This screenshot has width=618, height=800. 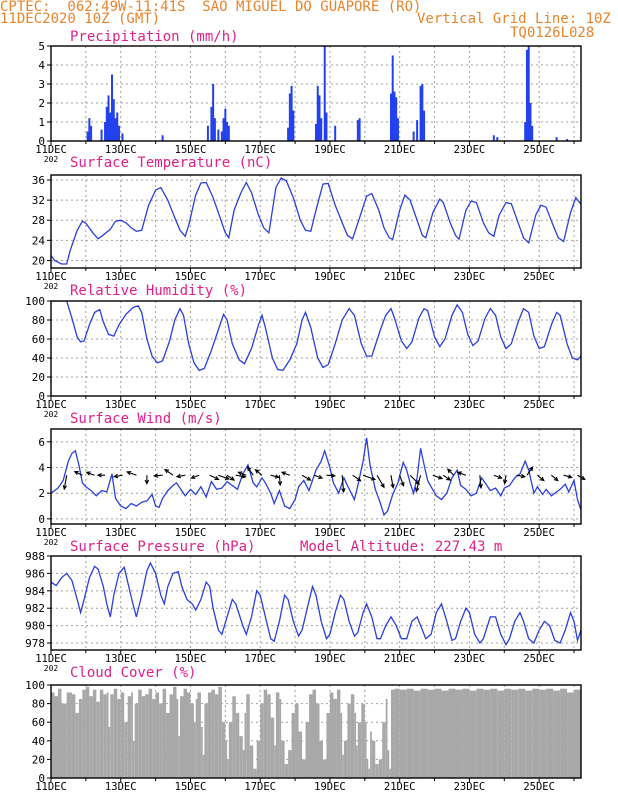 I want to click on header-grid-note: Vertical Grid Line: 10Z, so click(x=514, y=19).